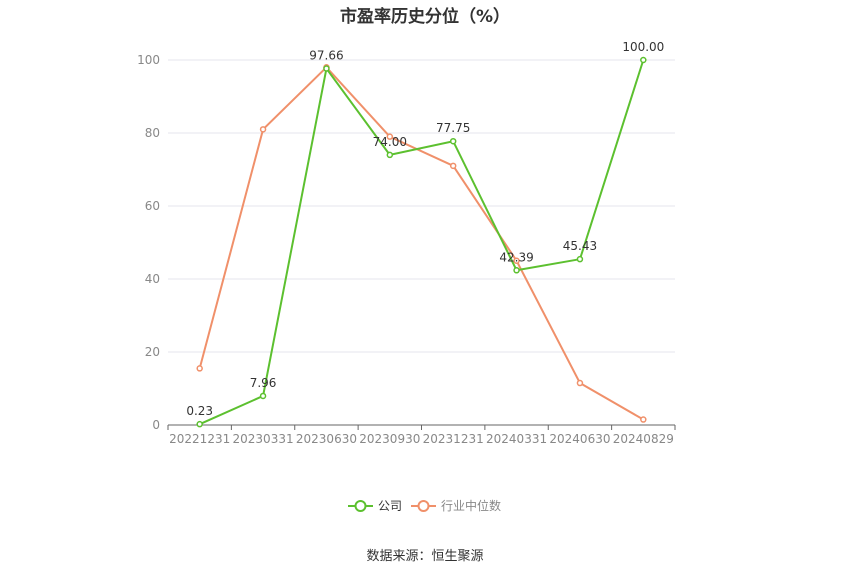 This screenshot has height=575, width=850. I want to click on y-tick-label: 60, so click(152, 206).